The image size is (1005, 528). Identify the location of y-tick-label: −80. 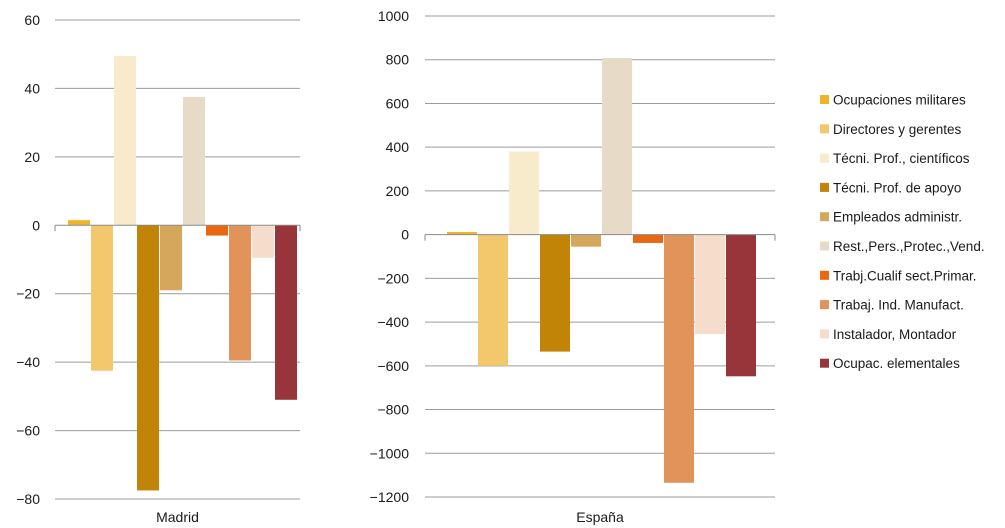
(28, 499).